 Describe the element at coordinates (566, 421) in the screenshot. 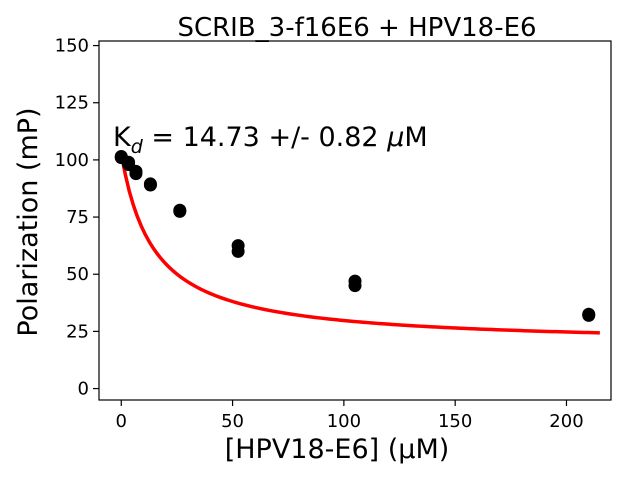

I see `x-tick-label: 200` at that location.